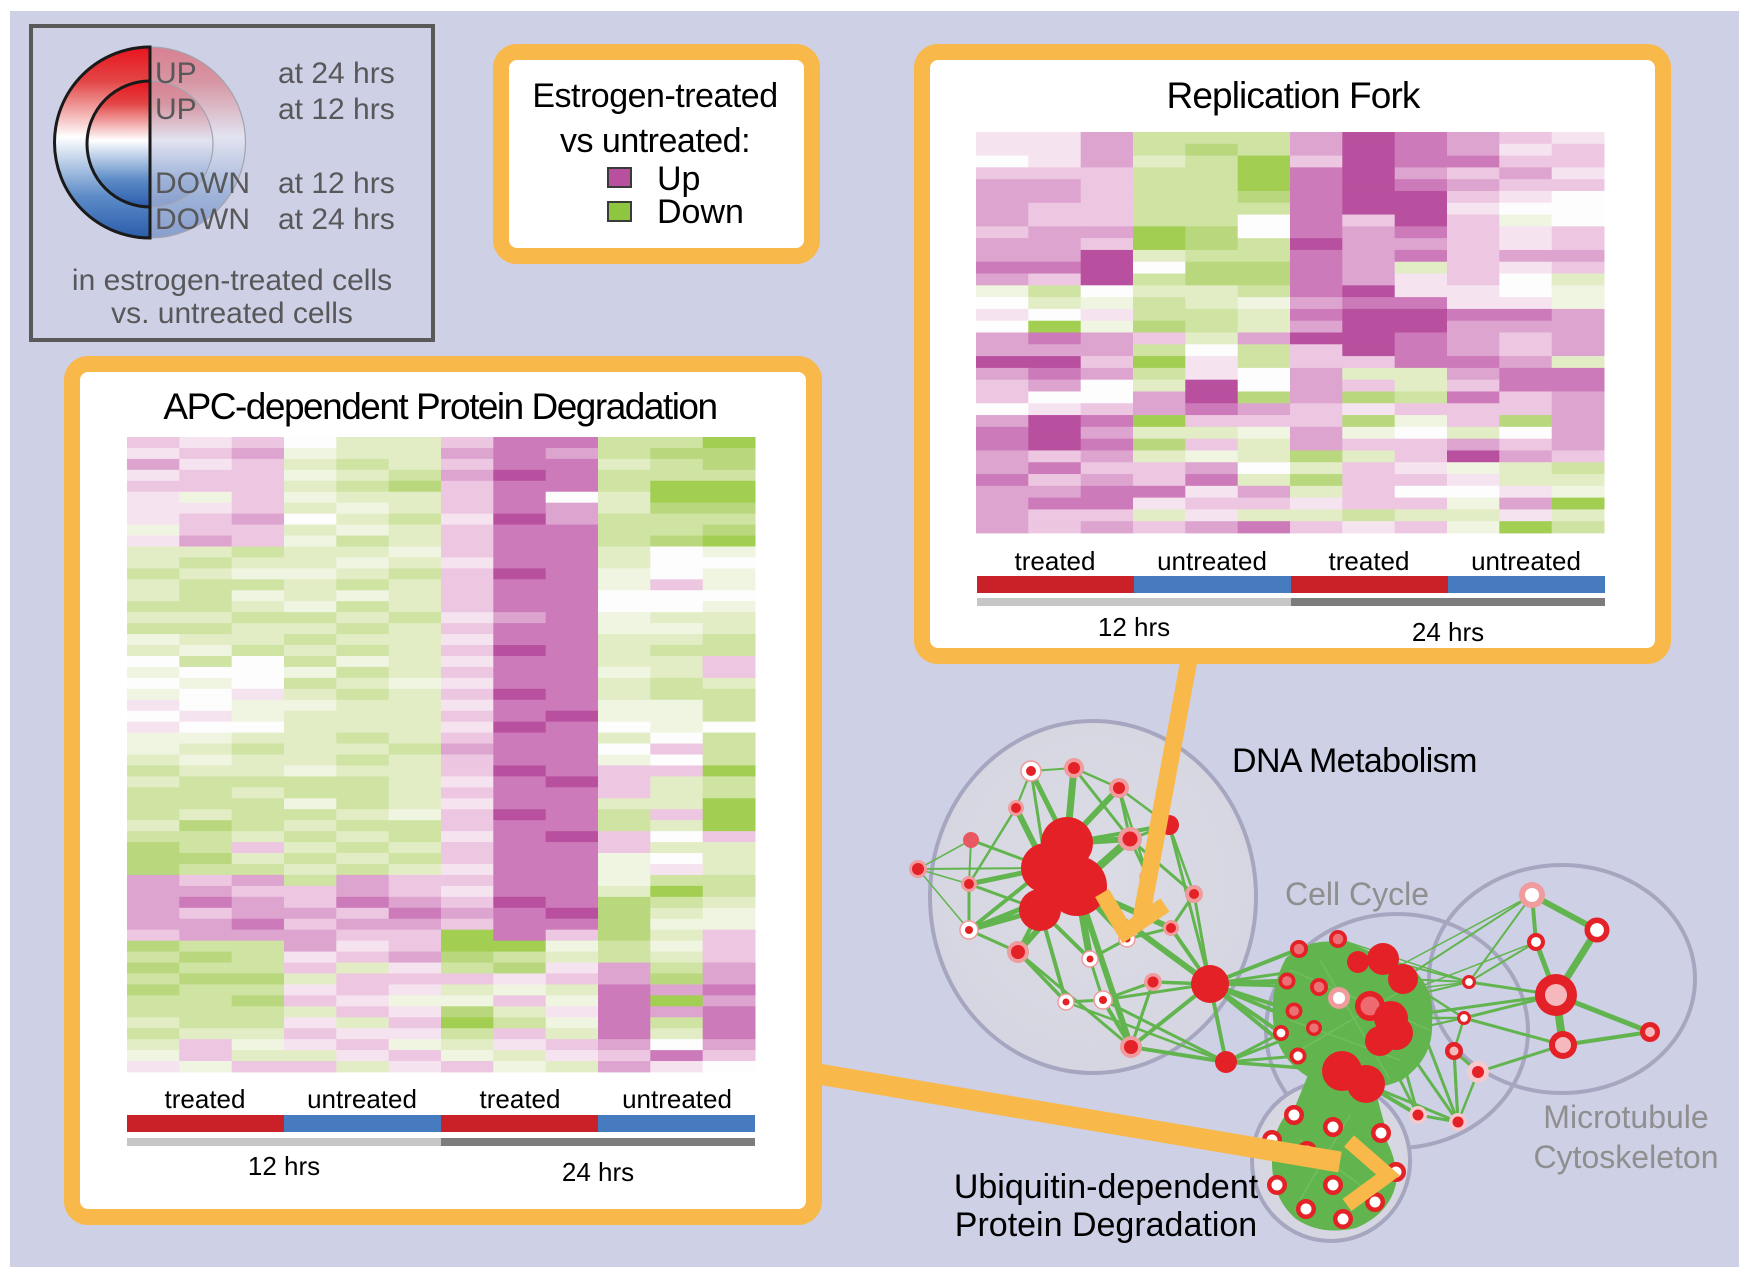  Describe the element at coordinates (232, 280) in the screenshot. I see `svg-text: in estrogen-treated cells` at that location.